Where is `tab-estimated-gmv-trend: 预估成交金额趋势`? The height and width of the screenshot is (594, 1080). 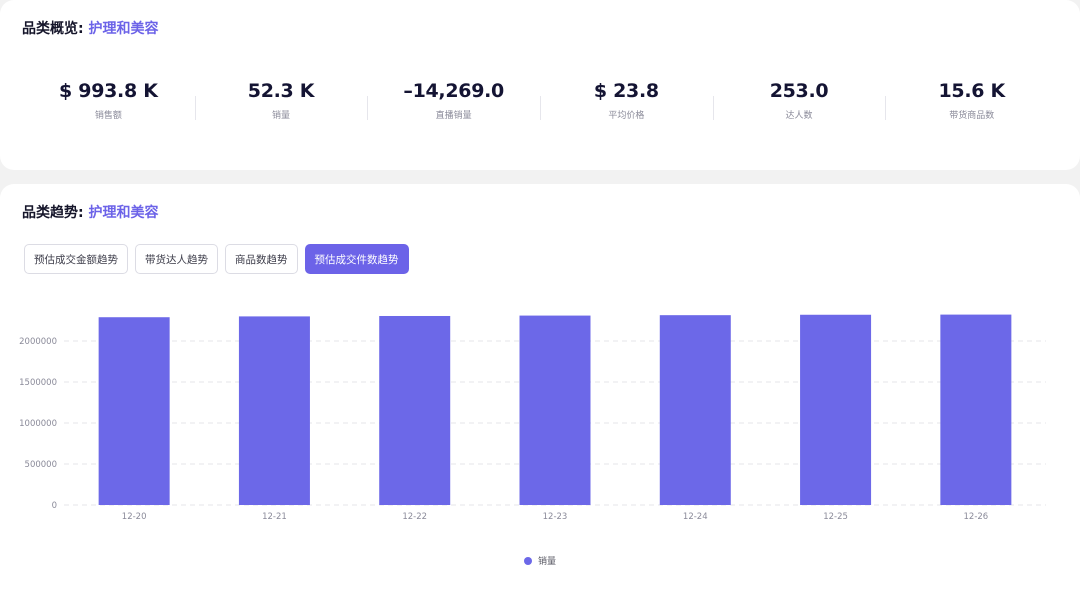 tab-estimated-gmv-trend: 预估成交金额趋势 is located at coordinates (76, 259).